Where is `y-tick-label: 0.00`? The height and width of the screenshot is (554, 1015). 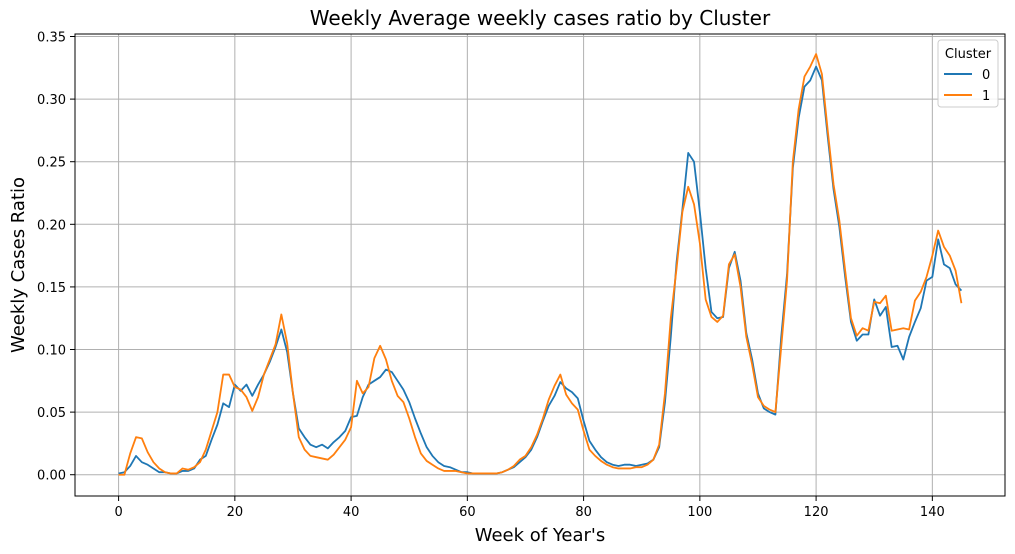
y-tick-label: 0.00 is located at coordinates (51, 476).